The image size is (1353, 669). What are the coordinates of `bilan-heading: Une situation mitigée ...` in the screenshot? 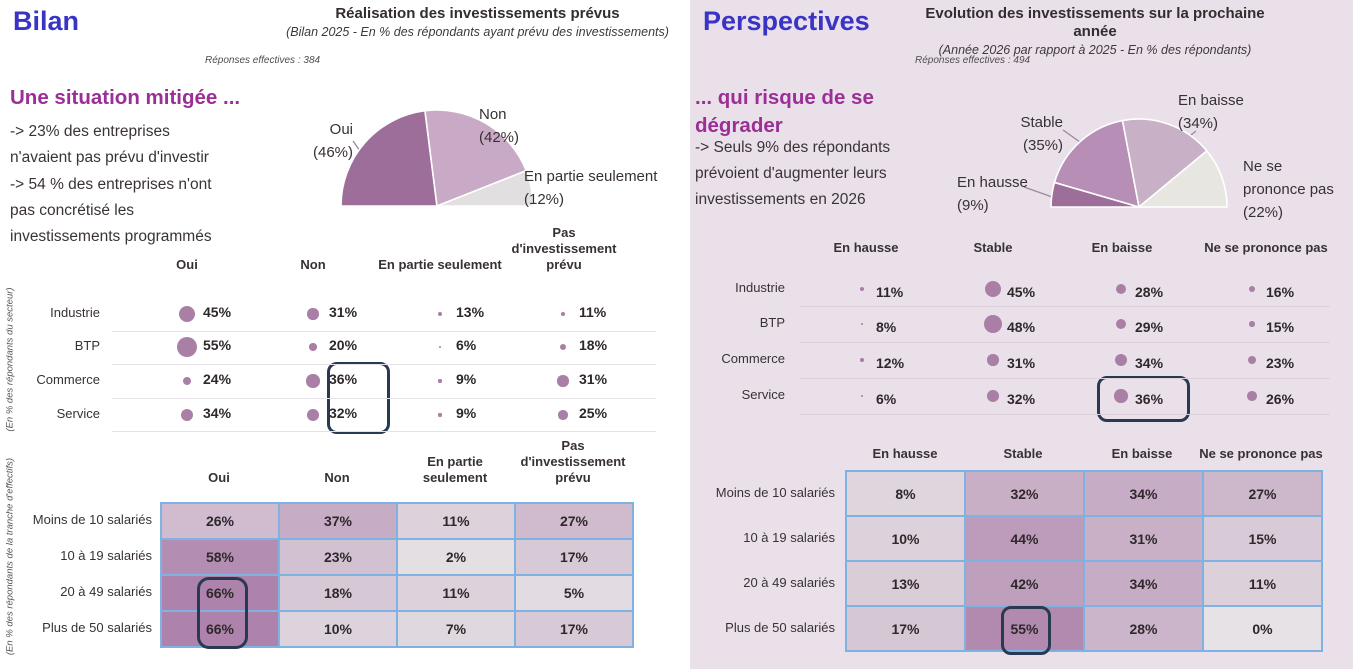 It's located at (125, 97).